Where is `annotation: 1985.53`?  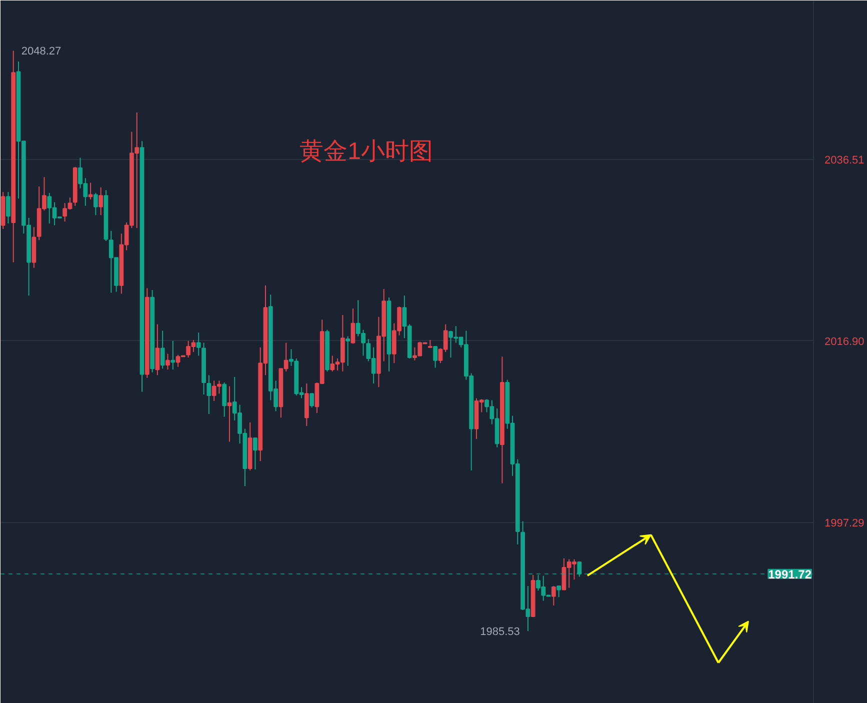
annotation: 1985.53 is located at coordinates (500, 632).